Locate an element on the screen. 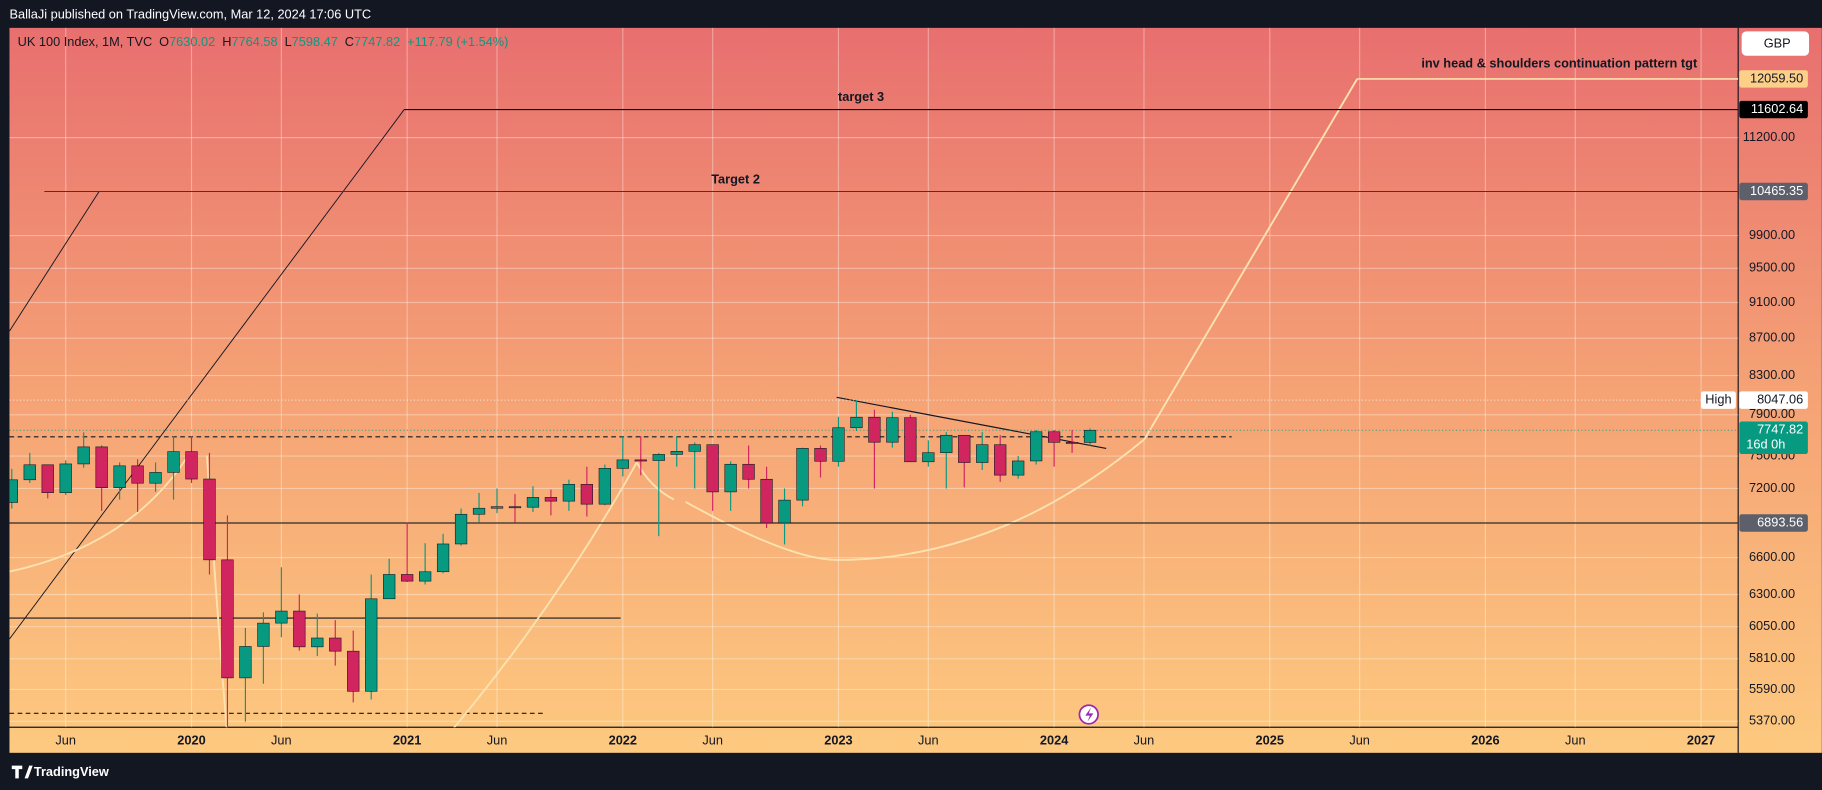 This screenshot has width=1822, height=790. ohlc-letter: H is located at coordinates (226, 41).